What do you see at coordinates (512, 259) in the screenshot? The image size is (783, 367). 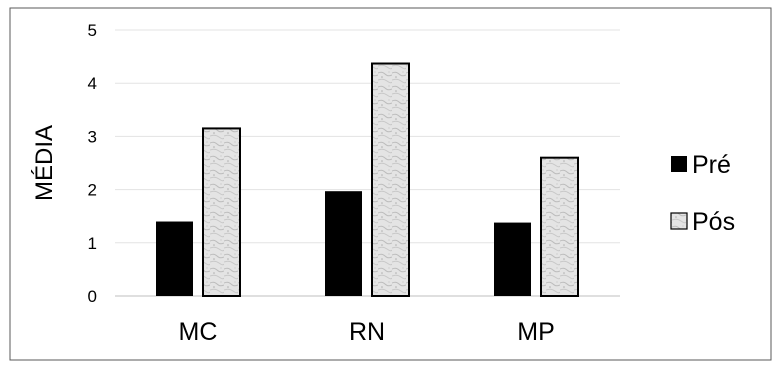 I see `bar-mp-pre` at bounding box center [512, 259].